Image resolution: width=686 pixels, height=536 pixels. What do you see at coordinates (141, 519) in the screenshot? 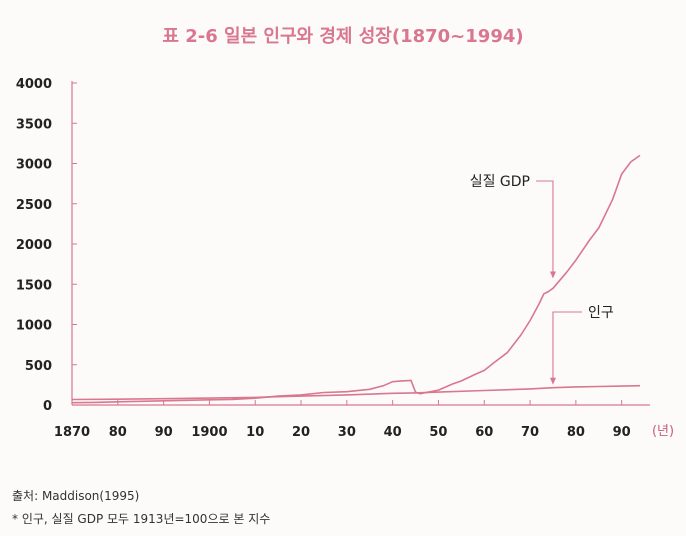
I see `footnote: * 인구, 실질 GDP 모두 1913년=100으로 본 지수` at bounding box center [141, 519].